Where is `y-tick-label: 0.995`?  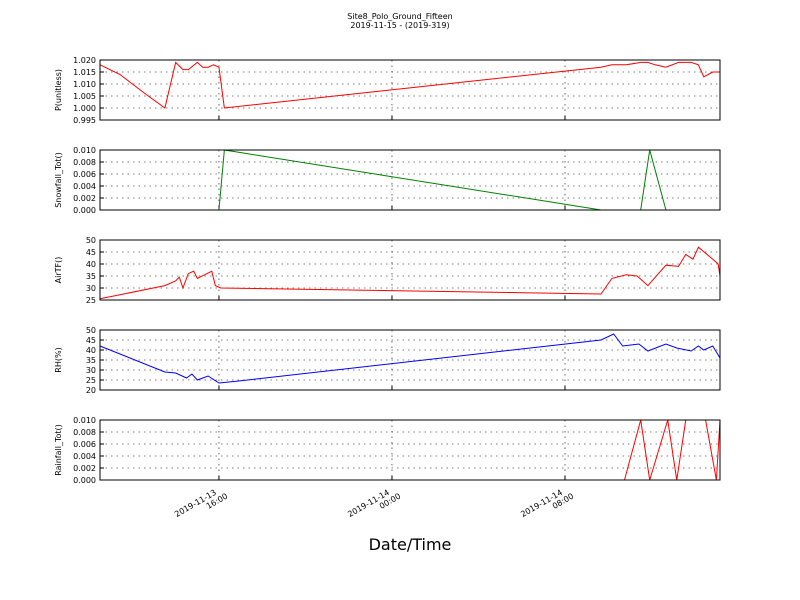
y-tick-label: 0.995 is located at coordinates (84, 120).